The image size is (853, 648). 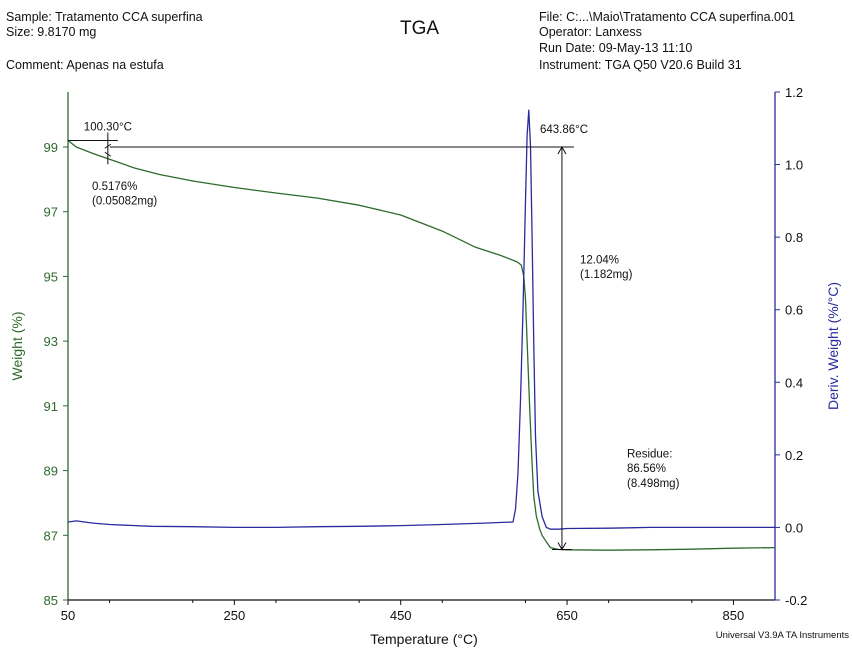 I want to click on y-right-tick-label: 0.8, so click(x=794, y=237).